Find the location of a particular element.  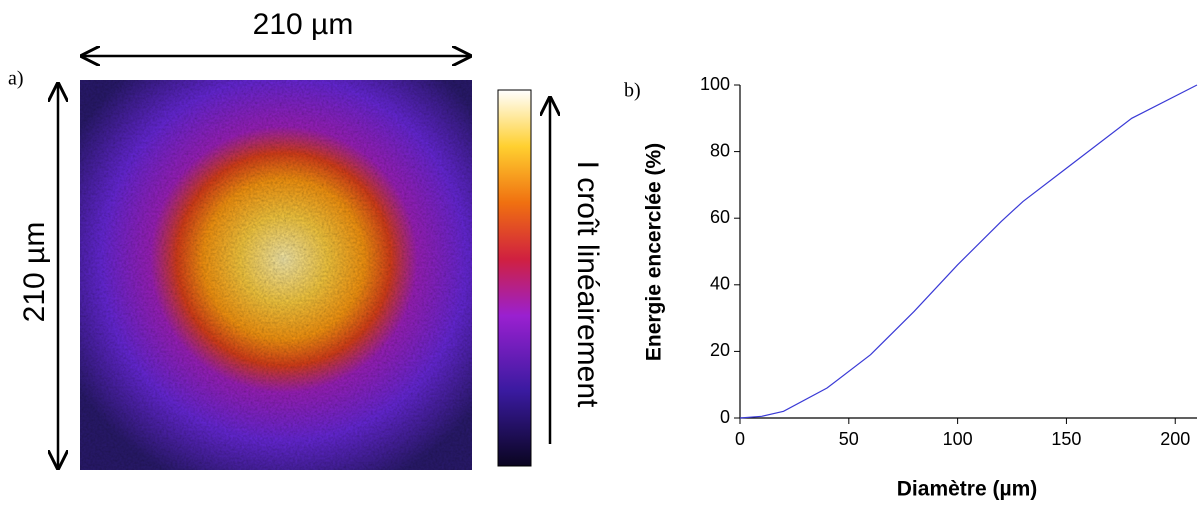

panel-label: a) is located at coordinates (16, 79).